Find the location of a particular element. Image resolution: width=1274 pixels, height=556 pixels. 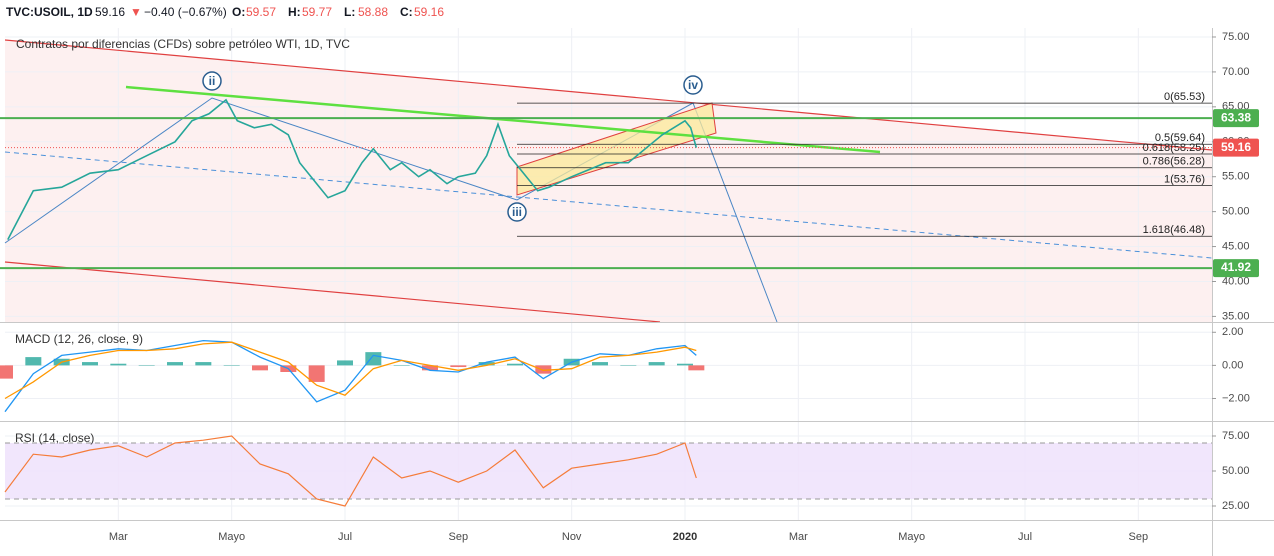

green-trend is located at coordinates (503, 119).